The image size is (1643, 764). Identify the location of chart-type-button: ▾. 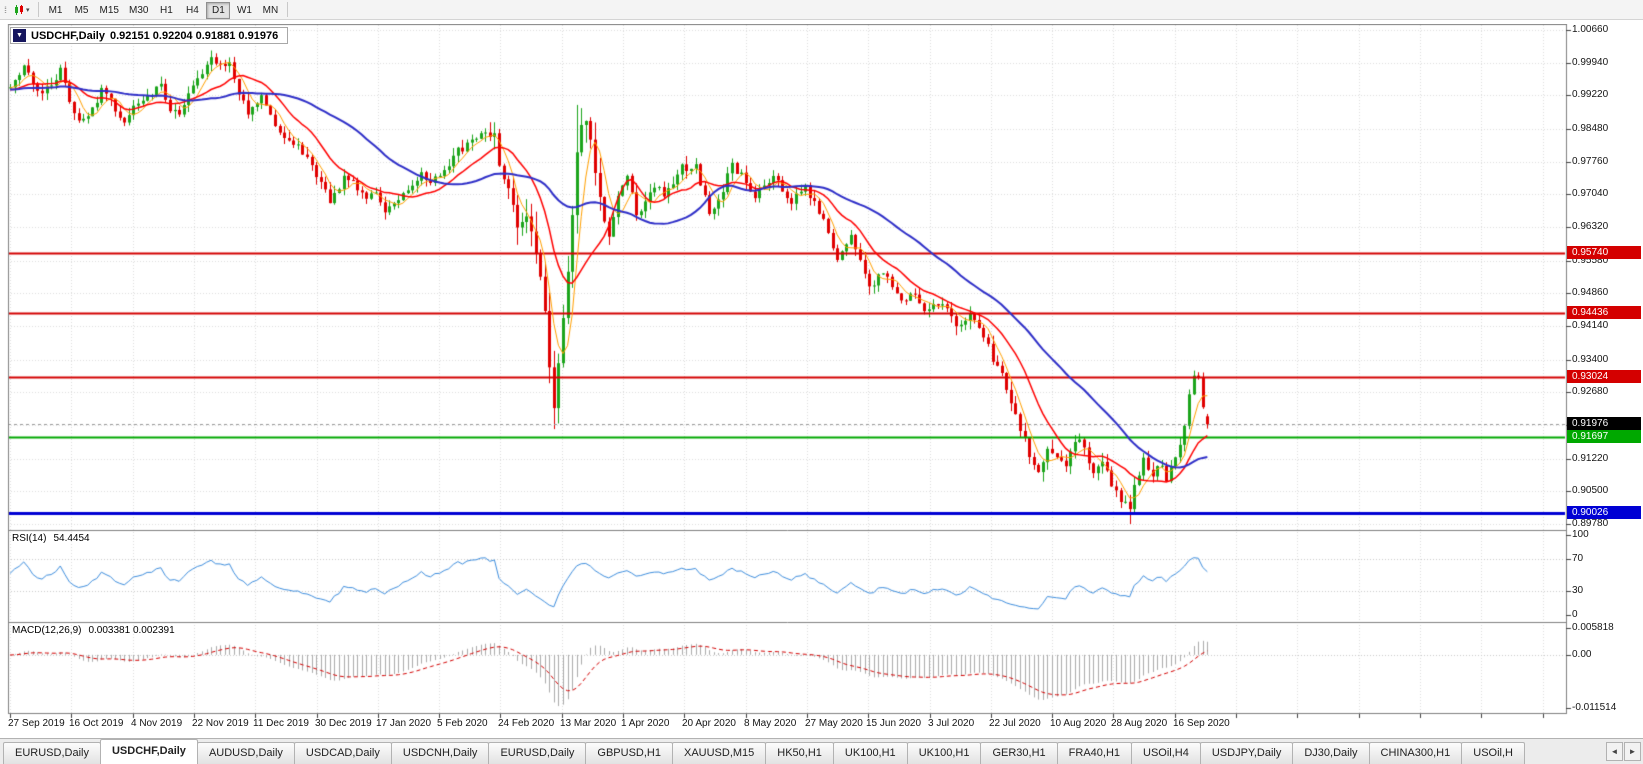
(21, 10).